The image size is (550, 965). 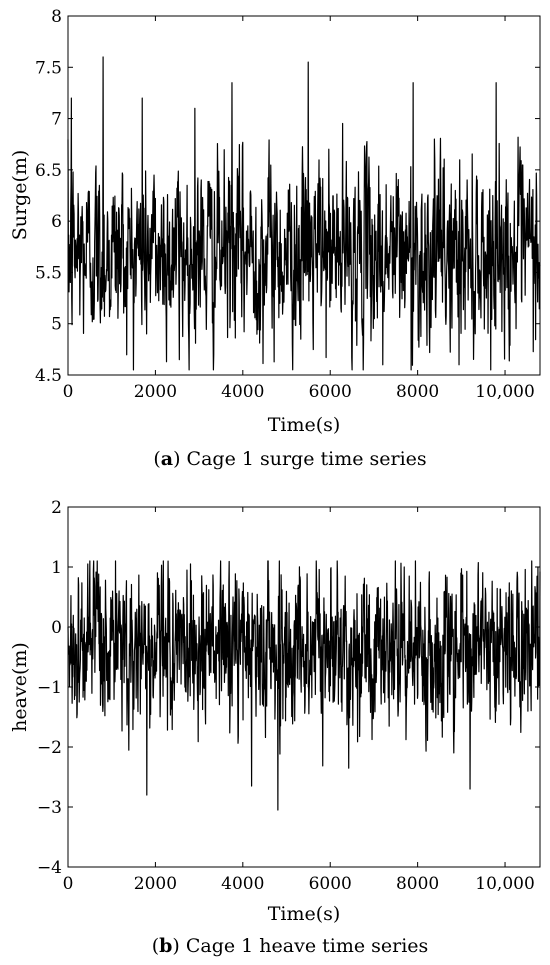 I want to click on y-axis-label: Surge(m), so click(x=20, y=195).